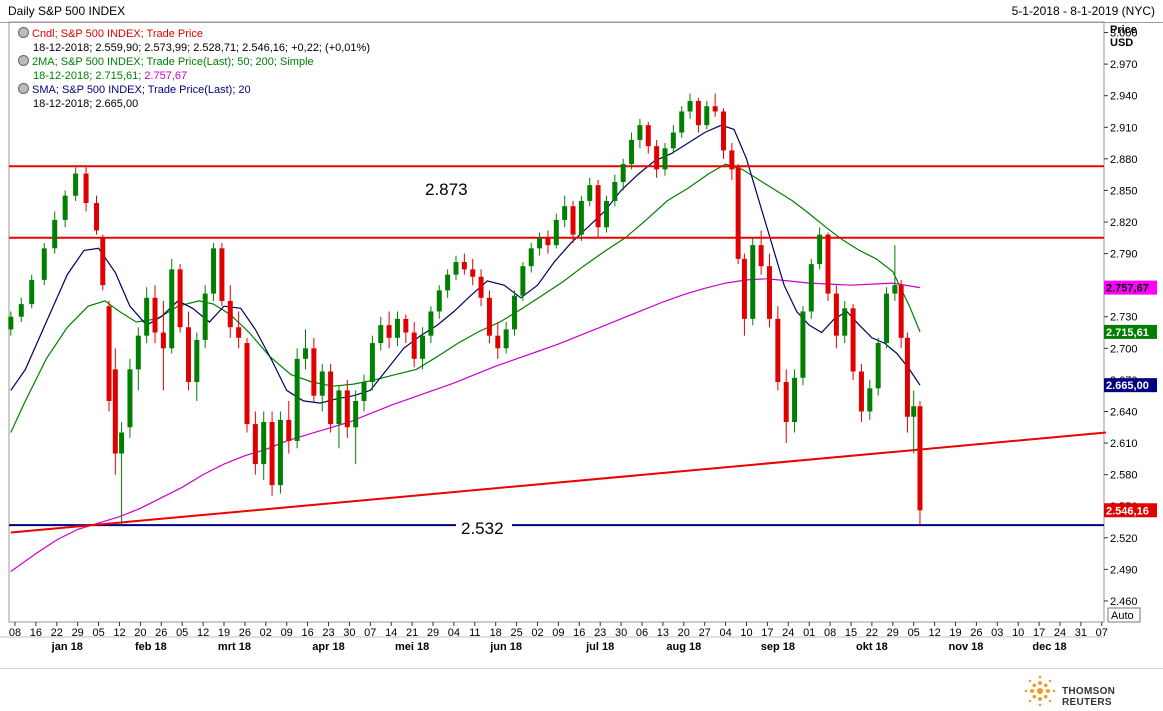 This screenshot has height=711, width=1163. Describe the element at coordinates (86, 104) in the screenshot. I see `legend-sma-values: 18-12-2018; 2.665,00` at that location.